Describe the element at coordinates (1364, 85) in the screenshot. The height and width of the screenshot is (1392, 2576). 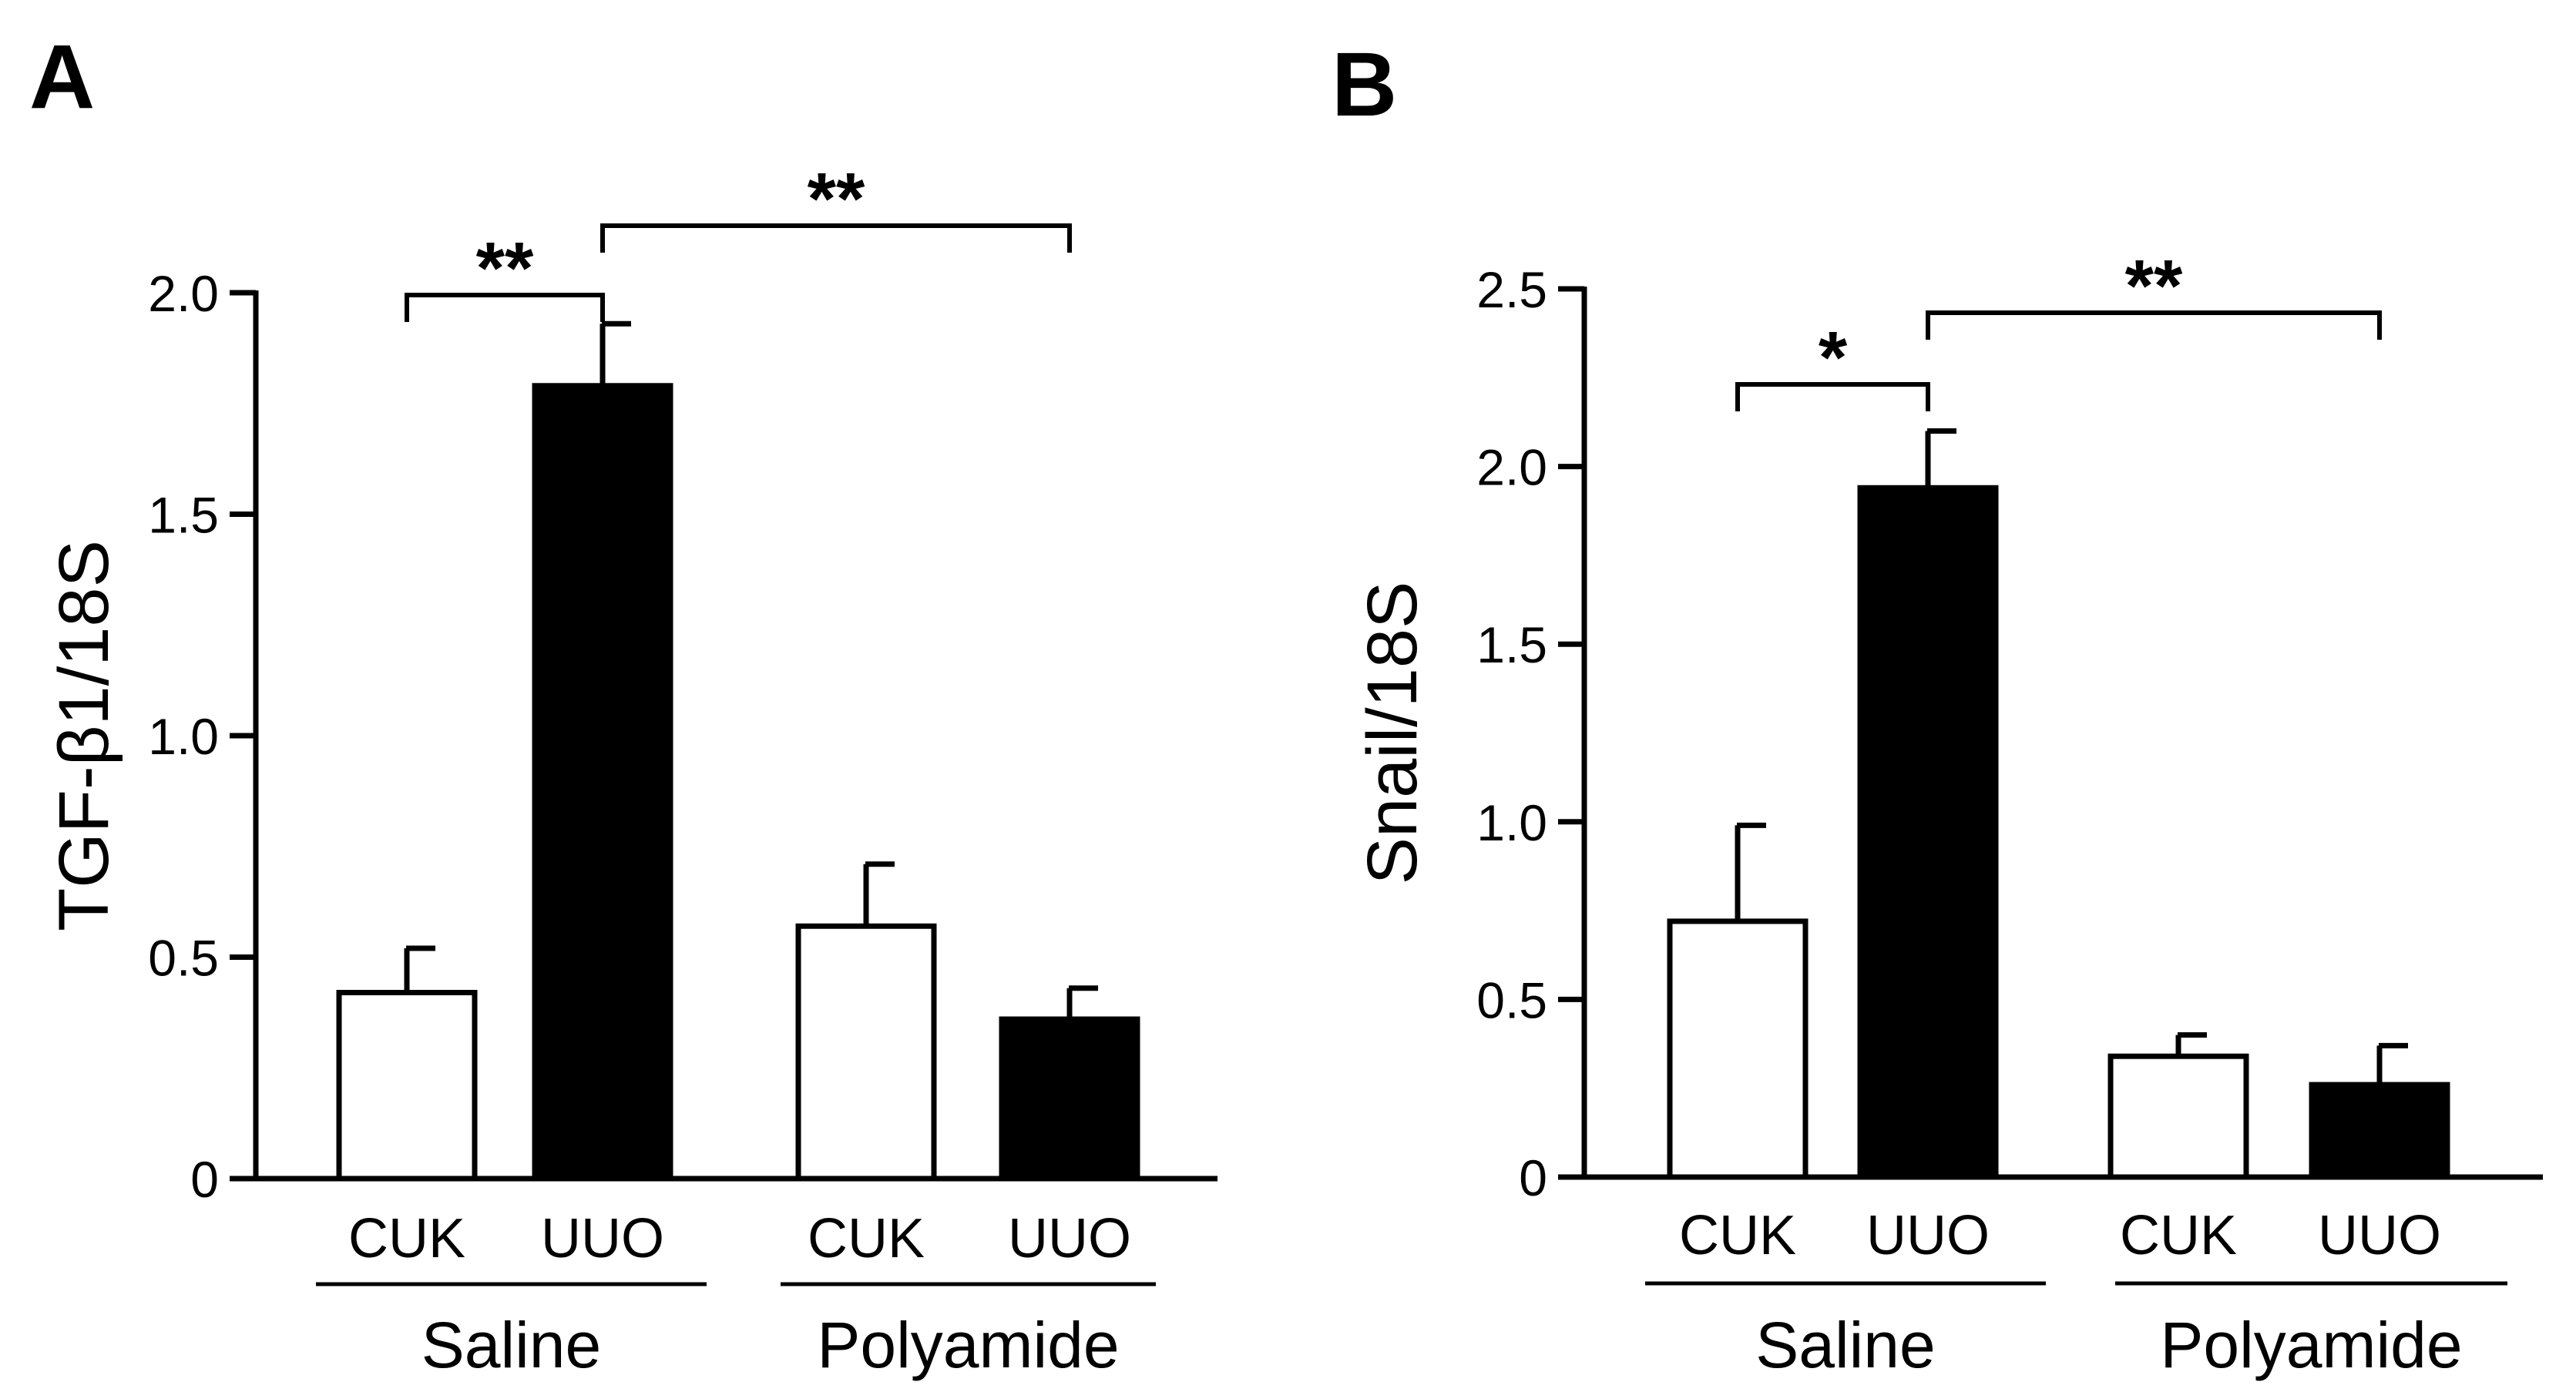
I see `panel-label: B` at that location.